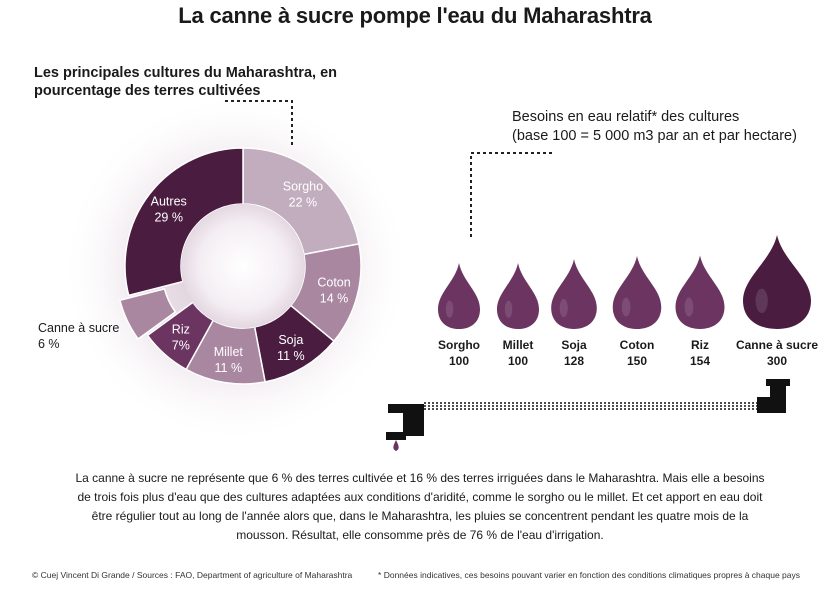 Image resolution: width=830 pixels, height=589 pixels. I want to click on donut-label-coton: Coton, so click(333, 282).